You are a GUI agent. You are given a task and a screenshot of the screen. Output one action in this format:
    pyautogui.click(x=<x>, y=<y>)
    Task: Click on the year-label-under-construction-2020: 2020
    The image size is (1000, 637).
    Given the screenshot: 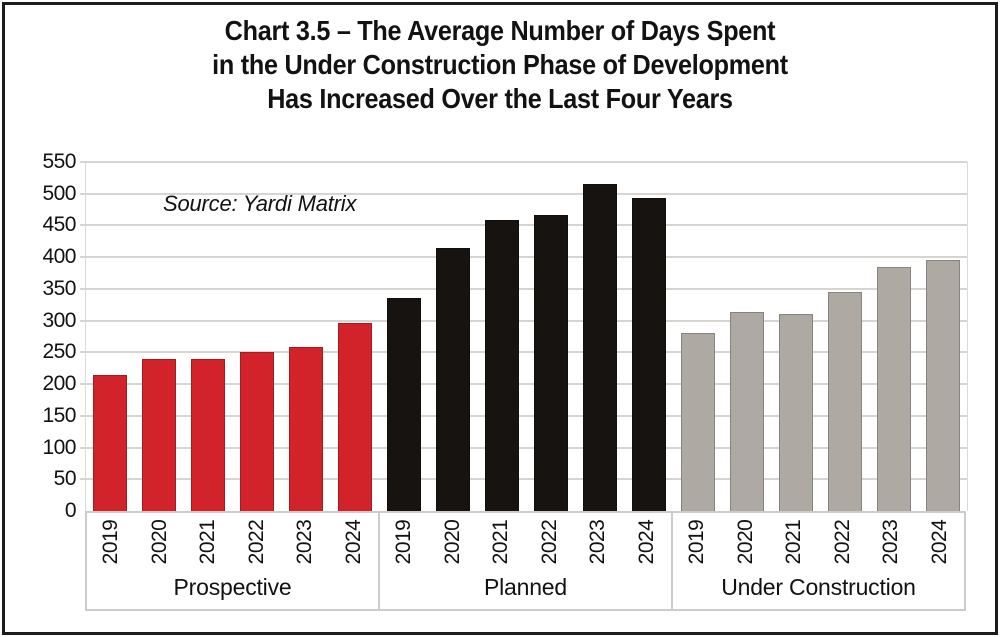 What is the action you would take?
    pyautogui.click(x=746, y=541)
    